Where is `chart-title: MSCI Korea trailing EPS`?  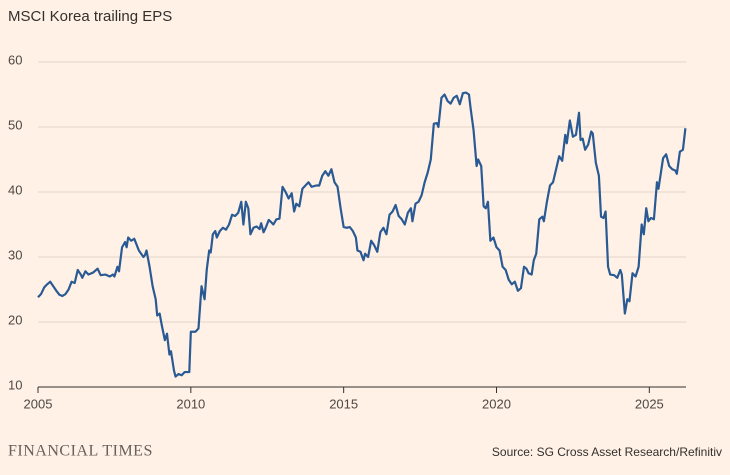
chart-title: MSCI Korea trailing EPS is located at coordinates (90, 16).